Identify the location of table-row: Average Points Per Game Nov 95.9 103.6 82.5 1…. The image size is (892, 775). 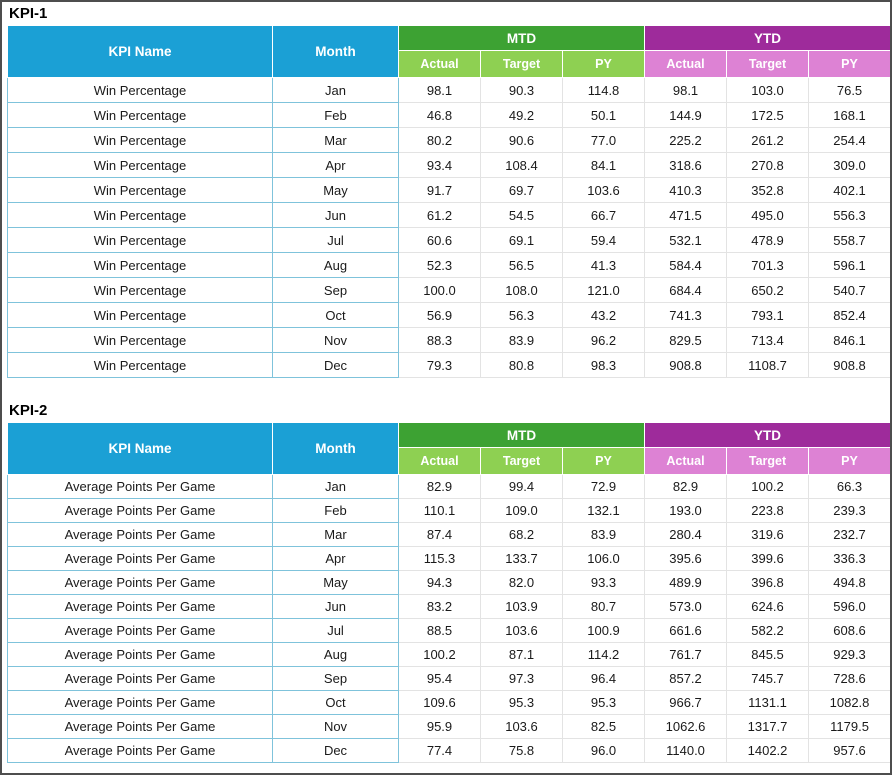
(448, 726).